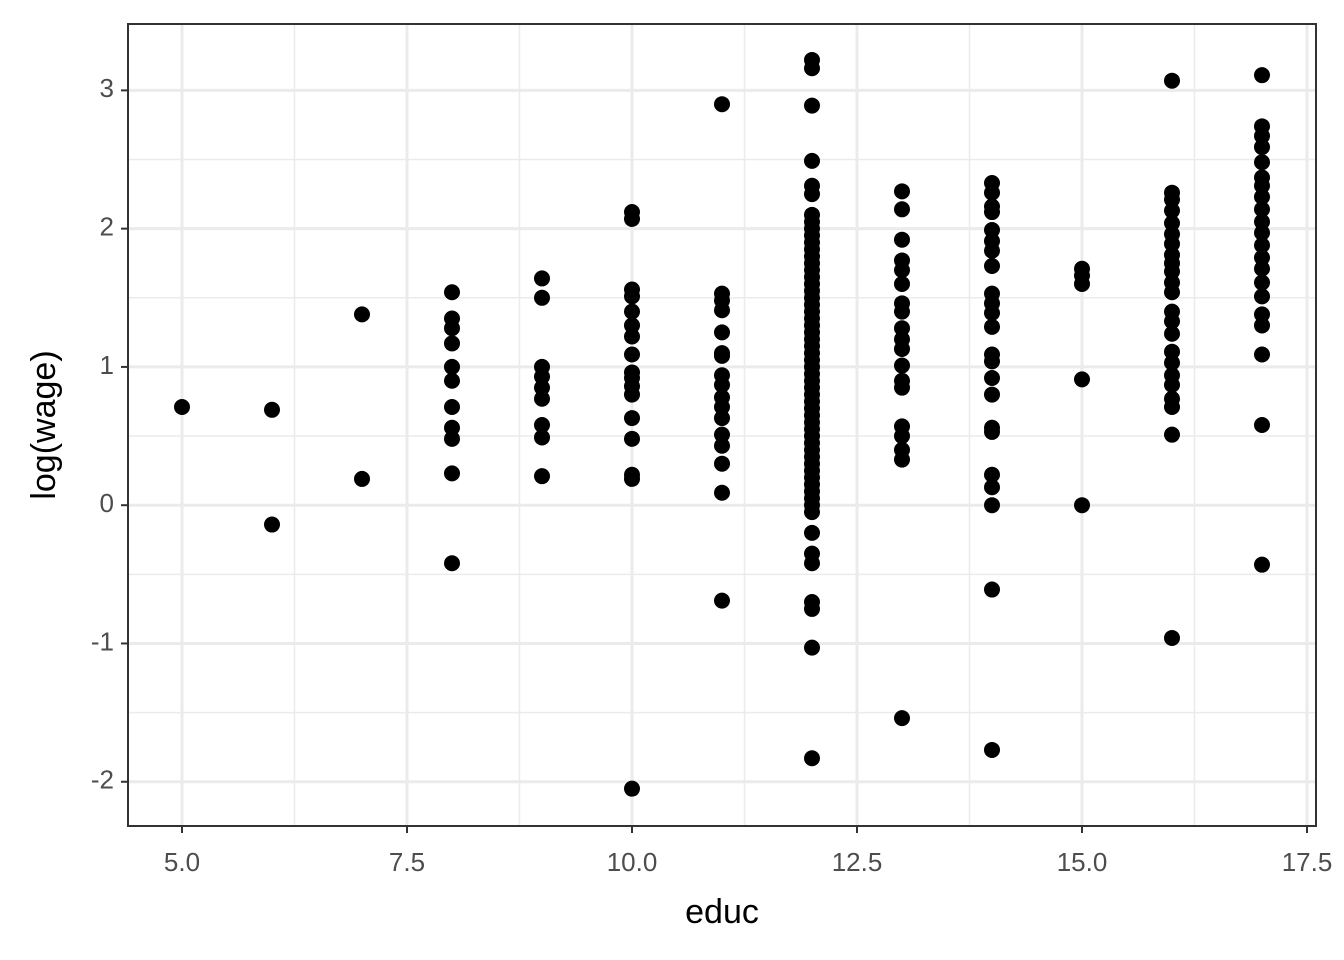  Describe the element at coordinates (44, 424) in the screenshot. I see `y-axis-title: log(wage)` at that location.